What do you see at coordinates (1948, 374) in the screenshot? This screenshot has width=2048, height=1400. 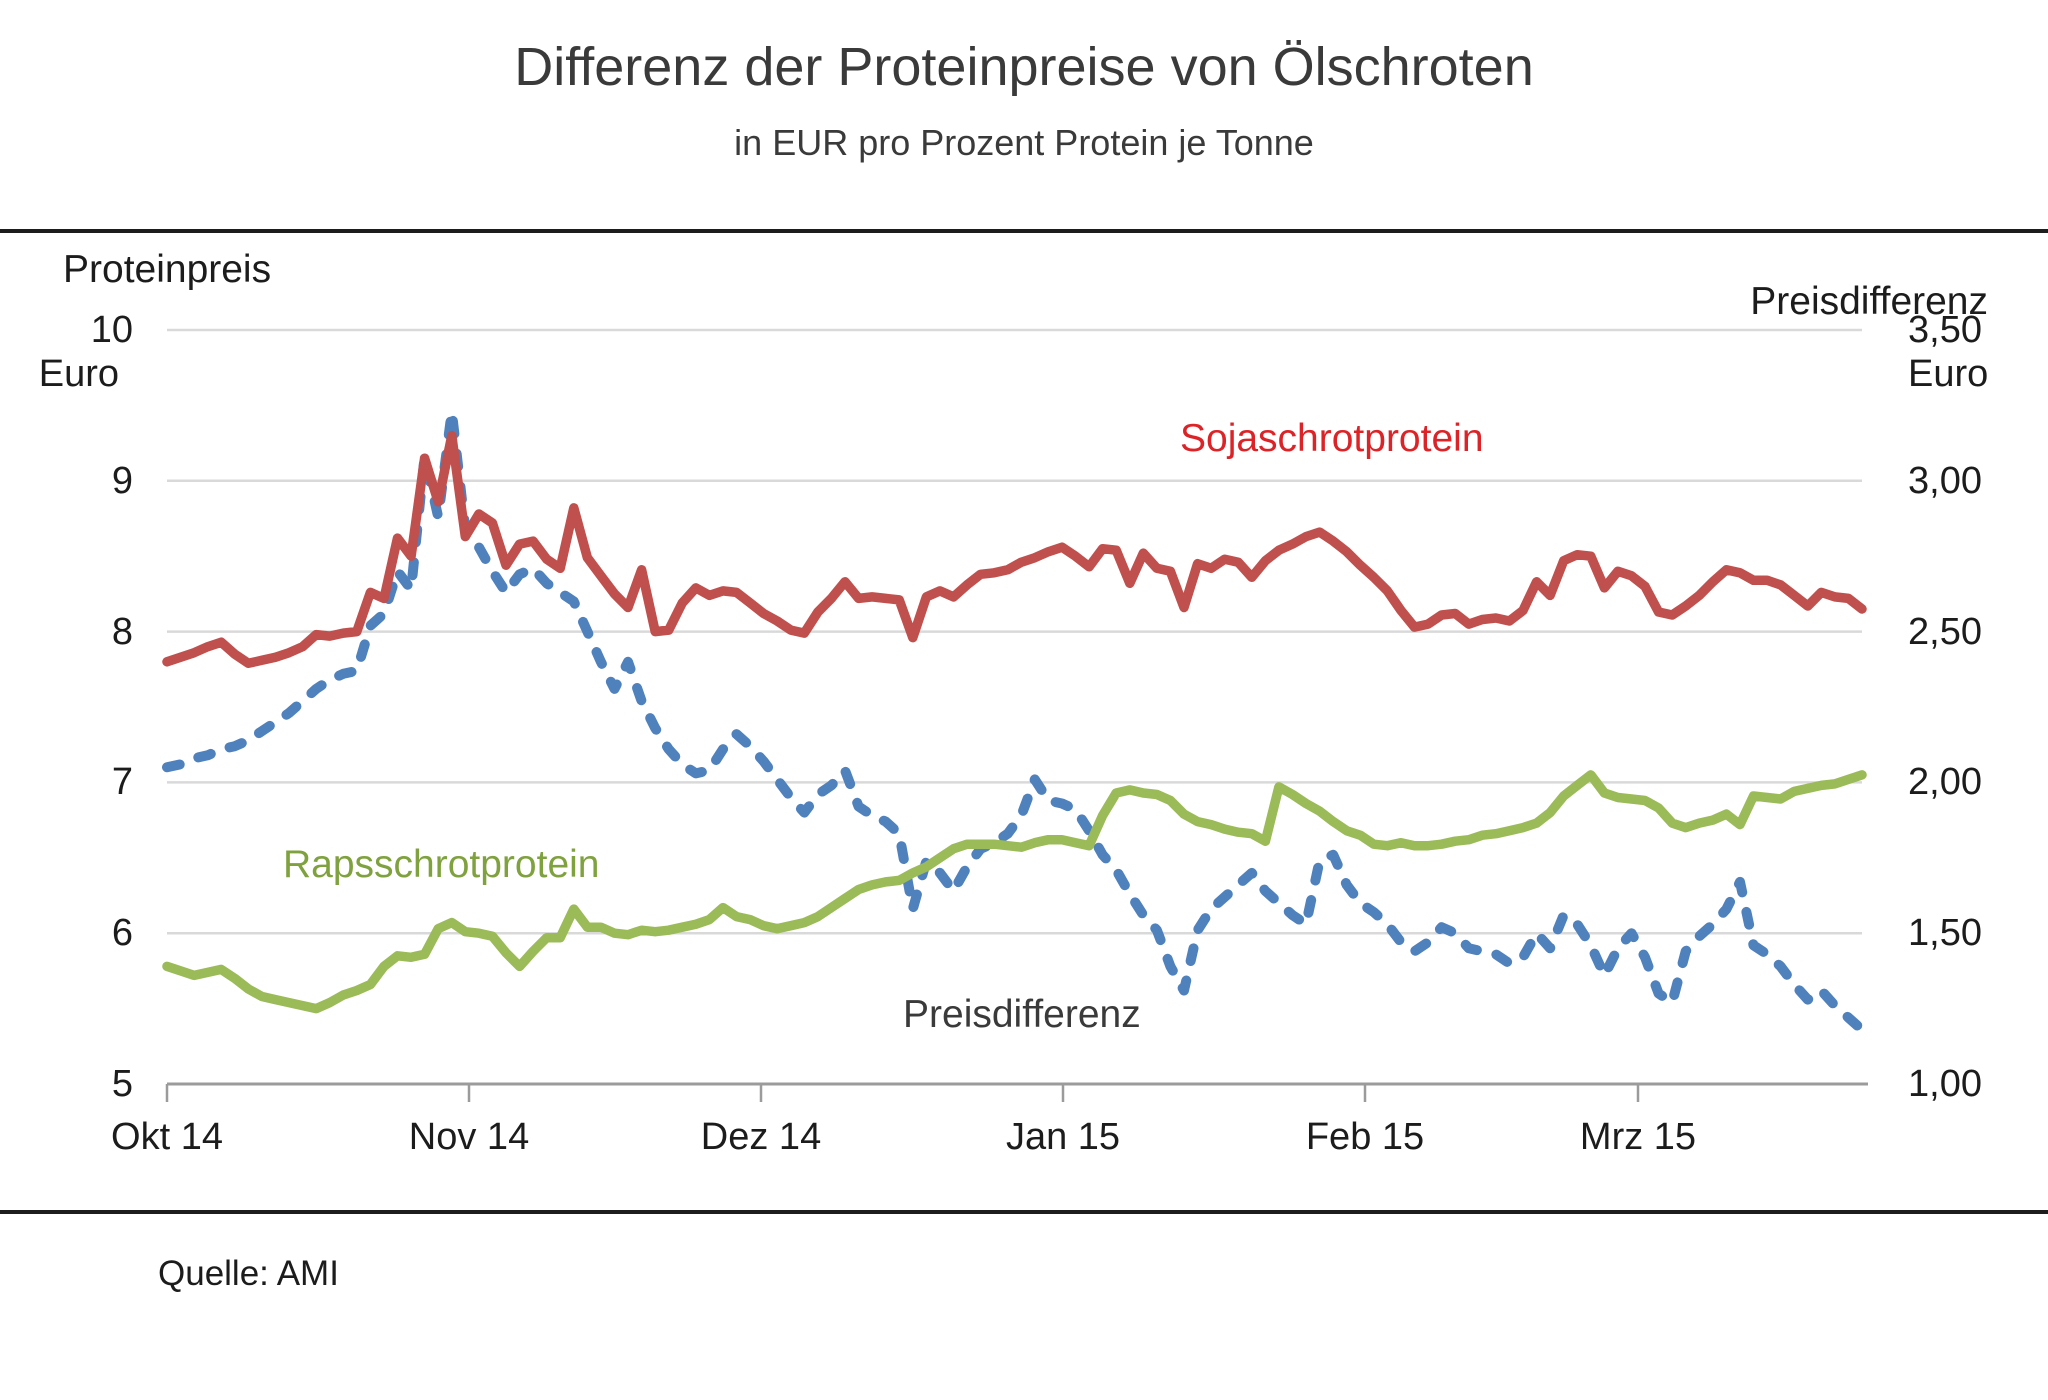 I see `right-axis-unit: Euro` at bounding box center [1948, 374].